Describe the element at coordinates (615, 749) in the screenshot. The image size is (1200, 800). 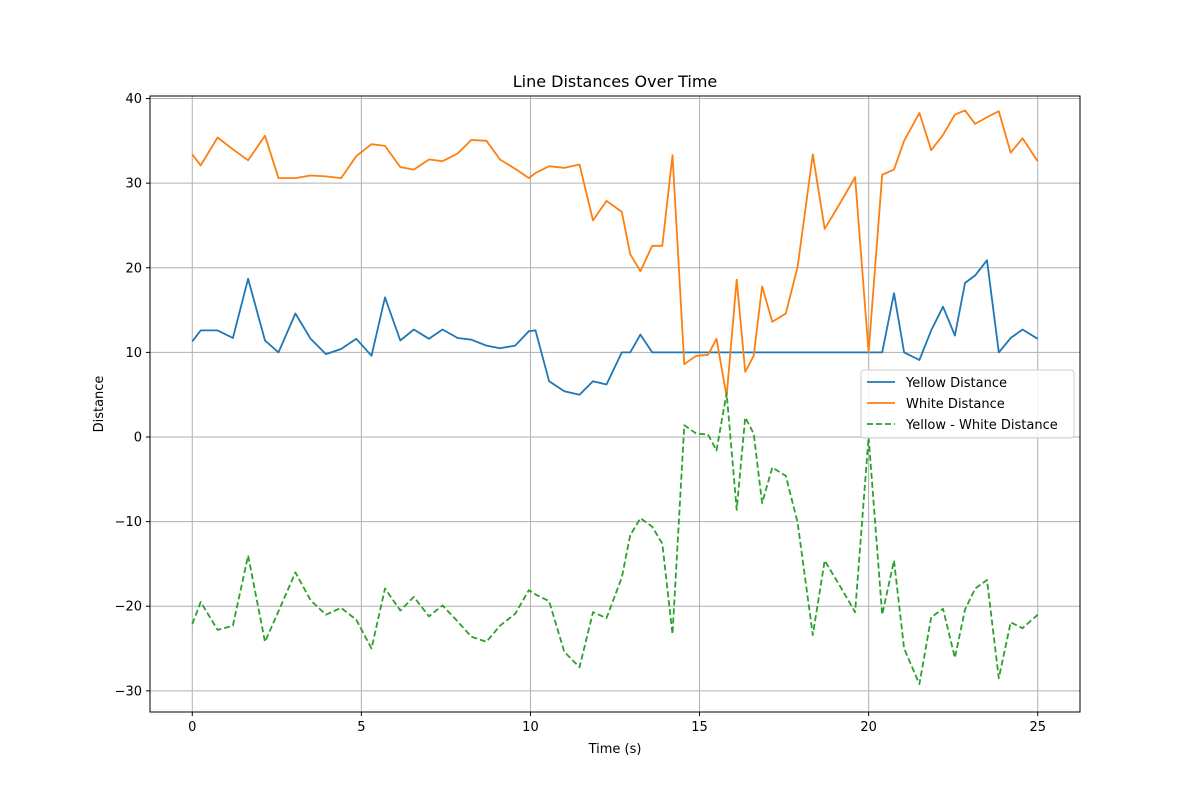
I see `x-axis-label: Time (s)` at that location.